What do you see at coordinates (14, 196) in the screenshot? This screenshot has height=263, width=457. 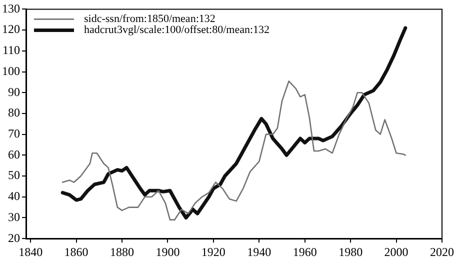 I see `y-tick-label: 40` at bounding box center [14, 196].